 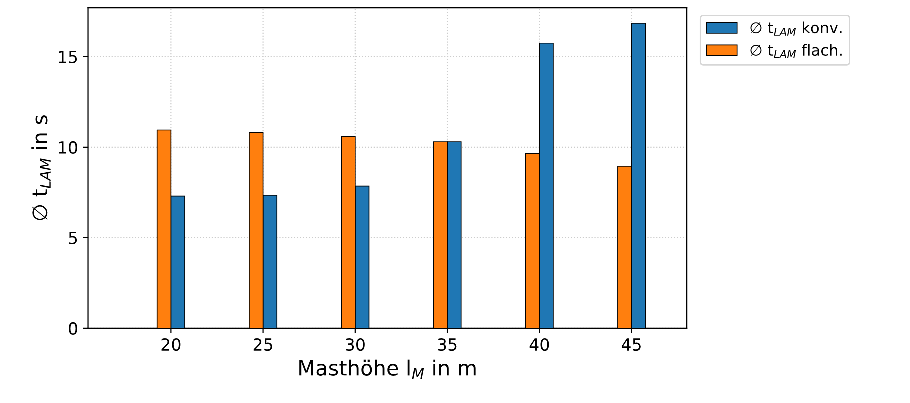 I want to click on y-axis-title: ∅ t$_{LAM}$ in s, so click(x=41, y=168).